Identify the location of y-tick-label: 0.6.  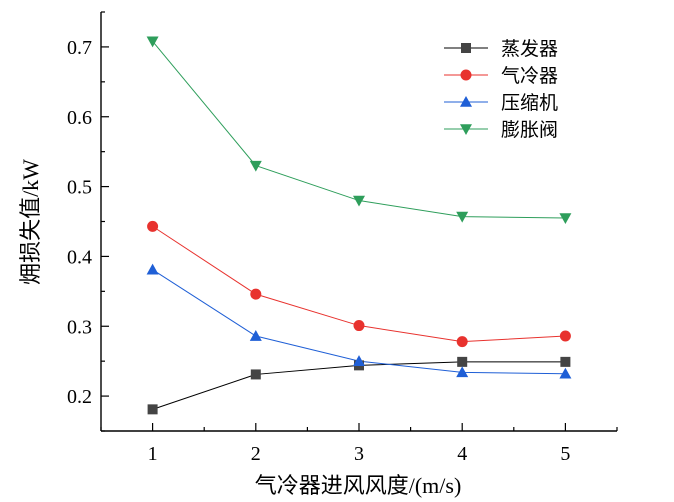
(79, 118).